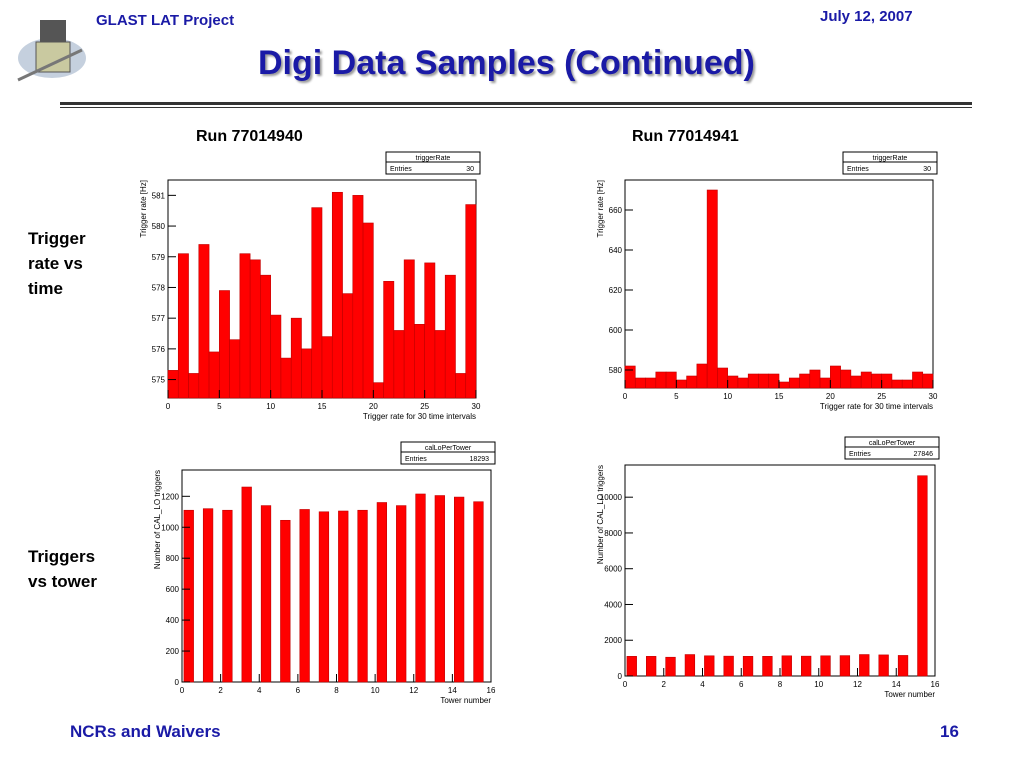 Image resolution: width=1024 pixels, height=768 pixels. I want to click on logo, so click(51, 51).